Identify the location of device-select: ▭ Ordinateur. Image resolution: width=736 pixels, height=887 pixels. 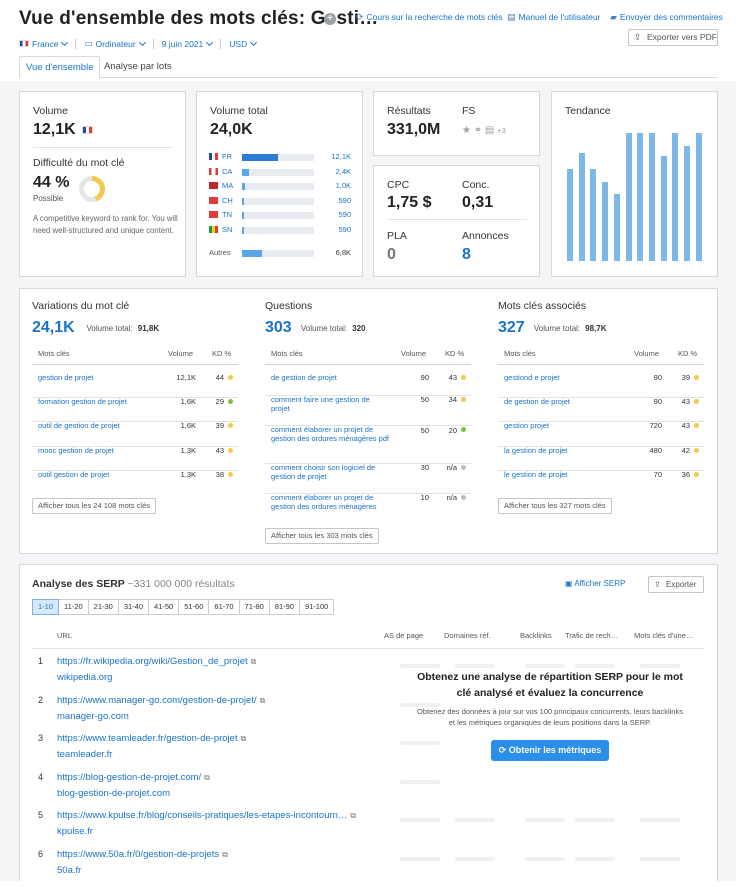
(115, 43).